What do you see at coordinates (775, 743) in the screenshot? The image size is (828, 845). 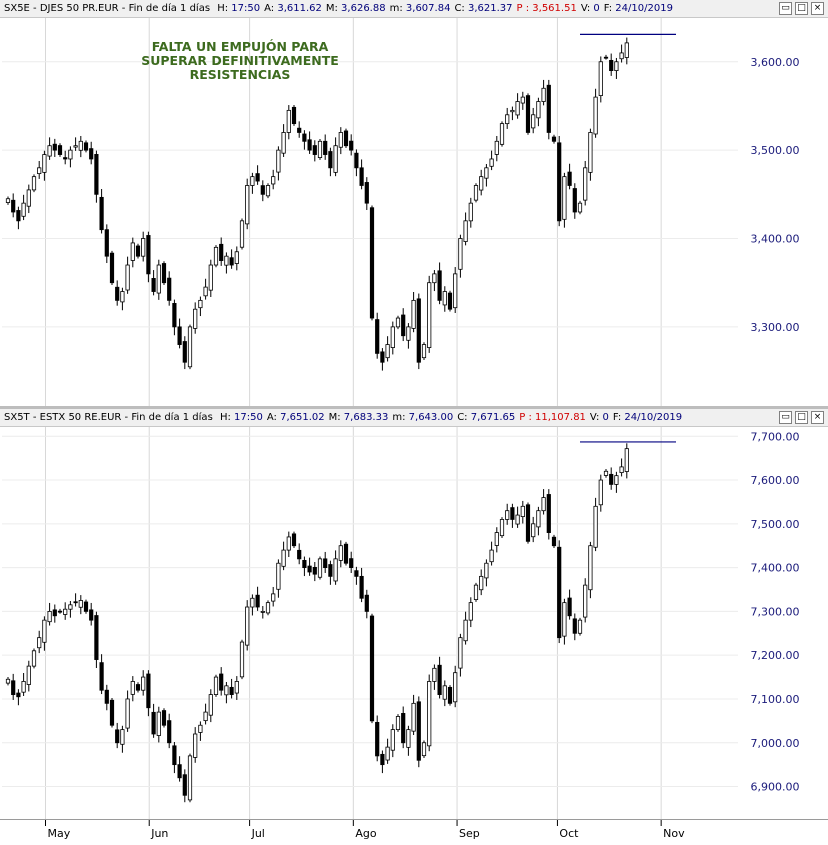 I see `y-tick-label: 7,000.00` at bounding box center [775, 743].